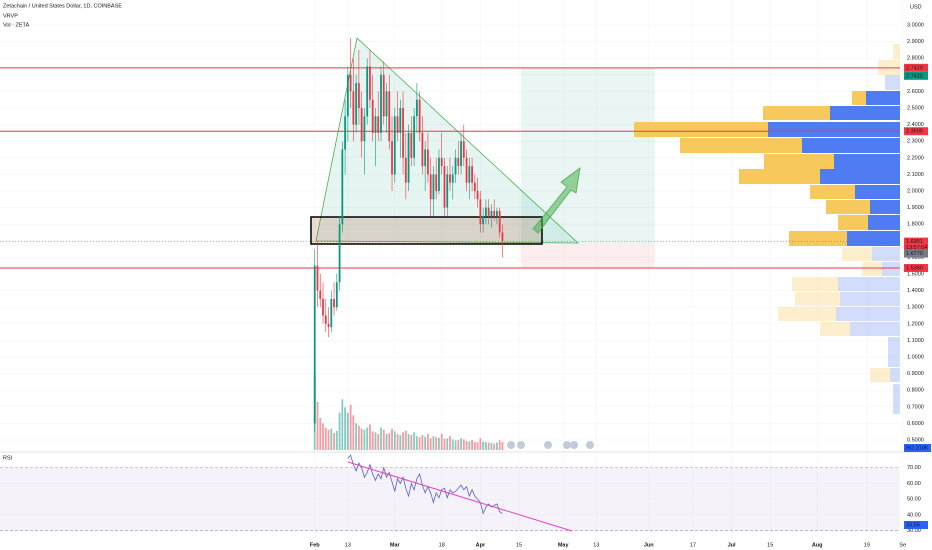 The image size is (932, 550). Describe the element at coordinates (481, 545) in the screenshot. I see `x-tick-label: Apr` at that location.